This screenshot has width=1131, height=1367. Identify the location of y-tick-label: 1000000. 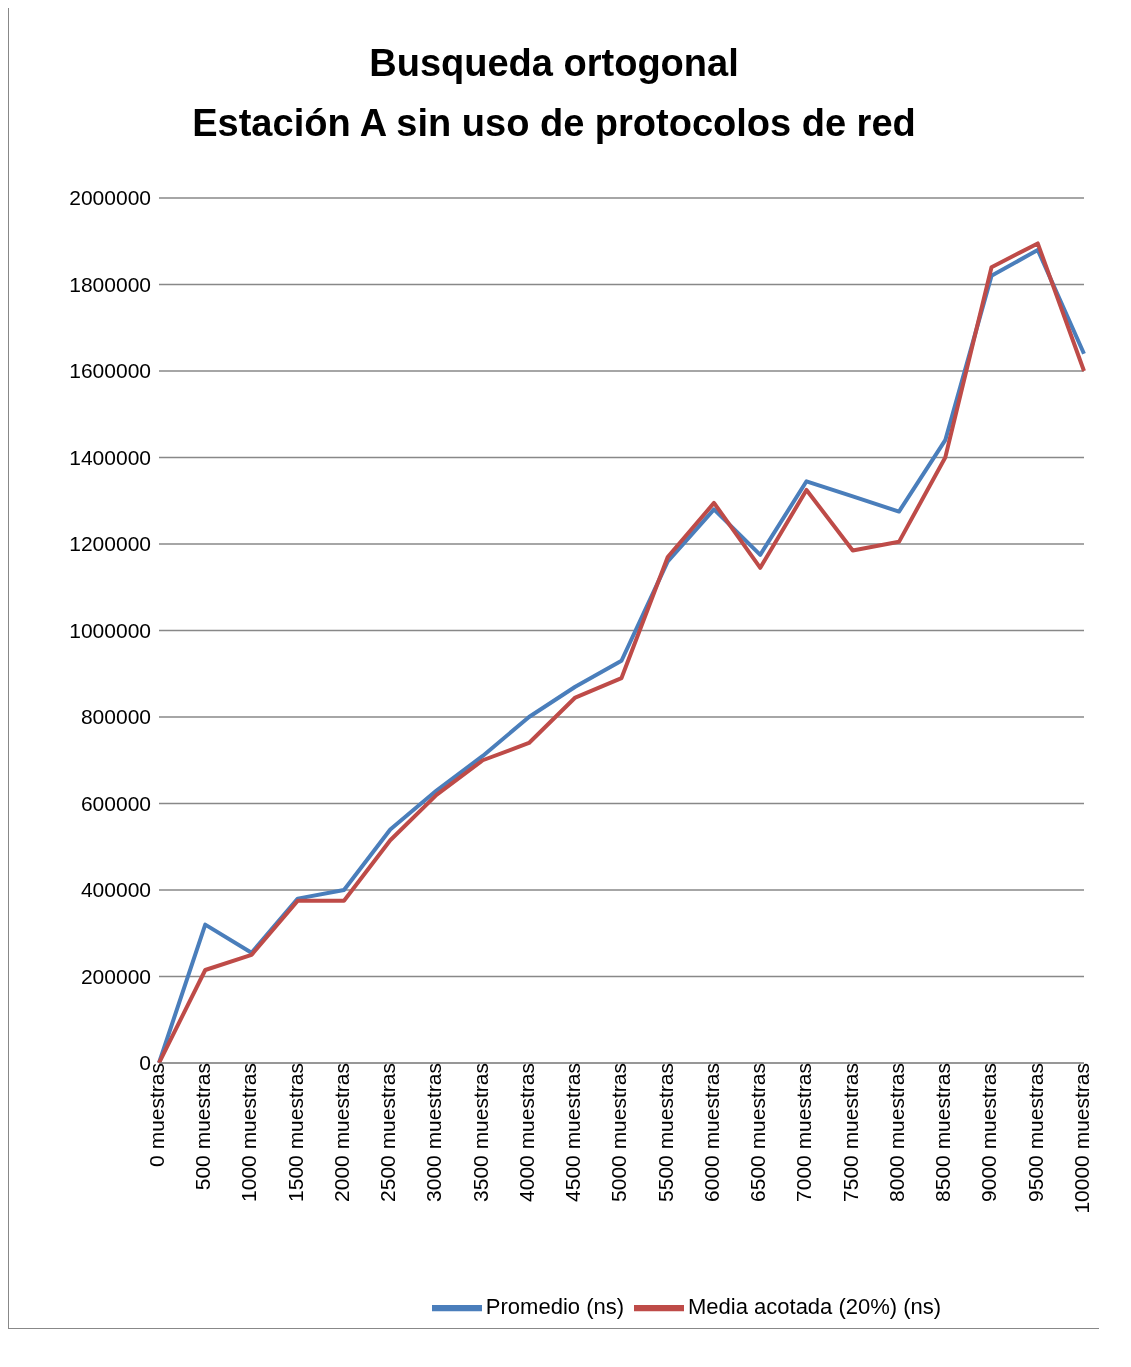
(110, 630).